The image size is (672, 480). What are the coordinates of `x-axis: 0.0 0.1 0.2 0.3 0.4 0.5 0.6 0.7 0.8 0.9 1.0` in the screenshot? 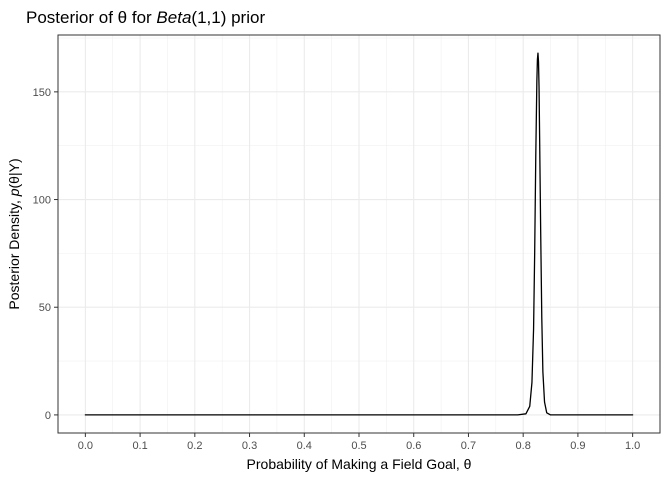 It's located at (359, 442).